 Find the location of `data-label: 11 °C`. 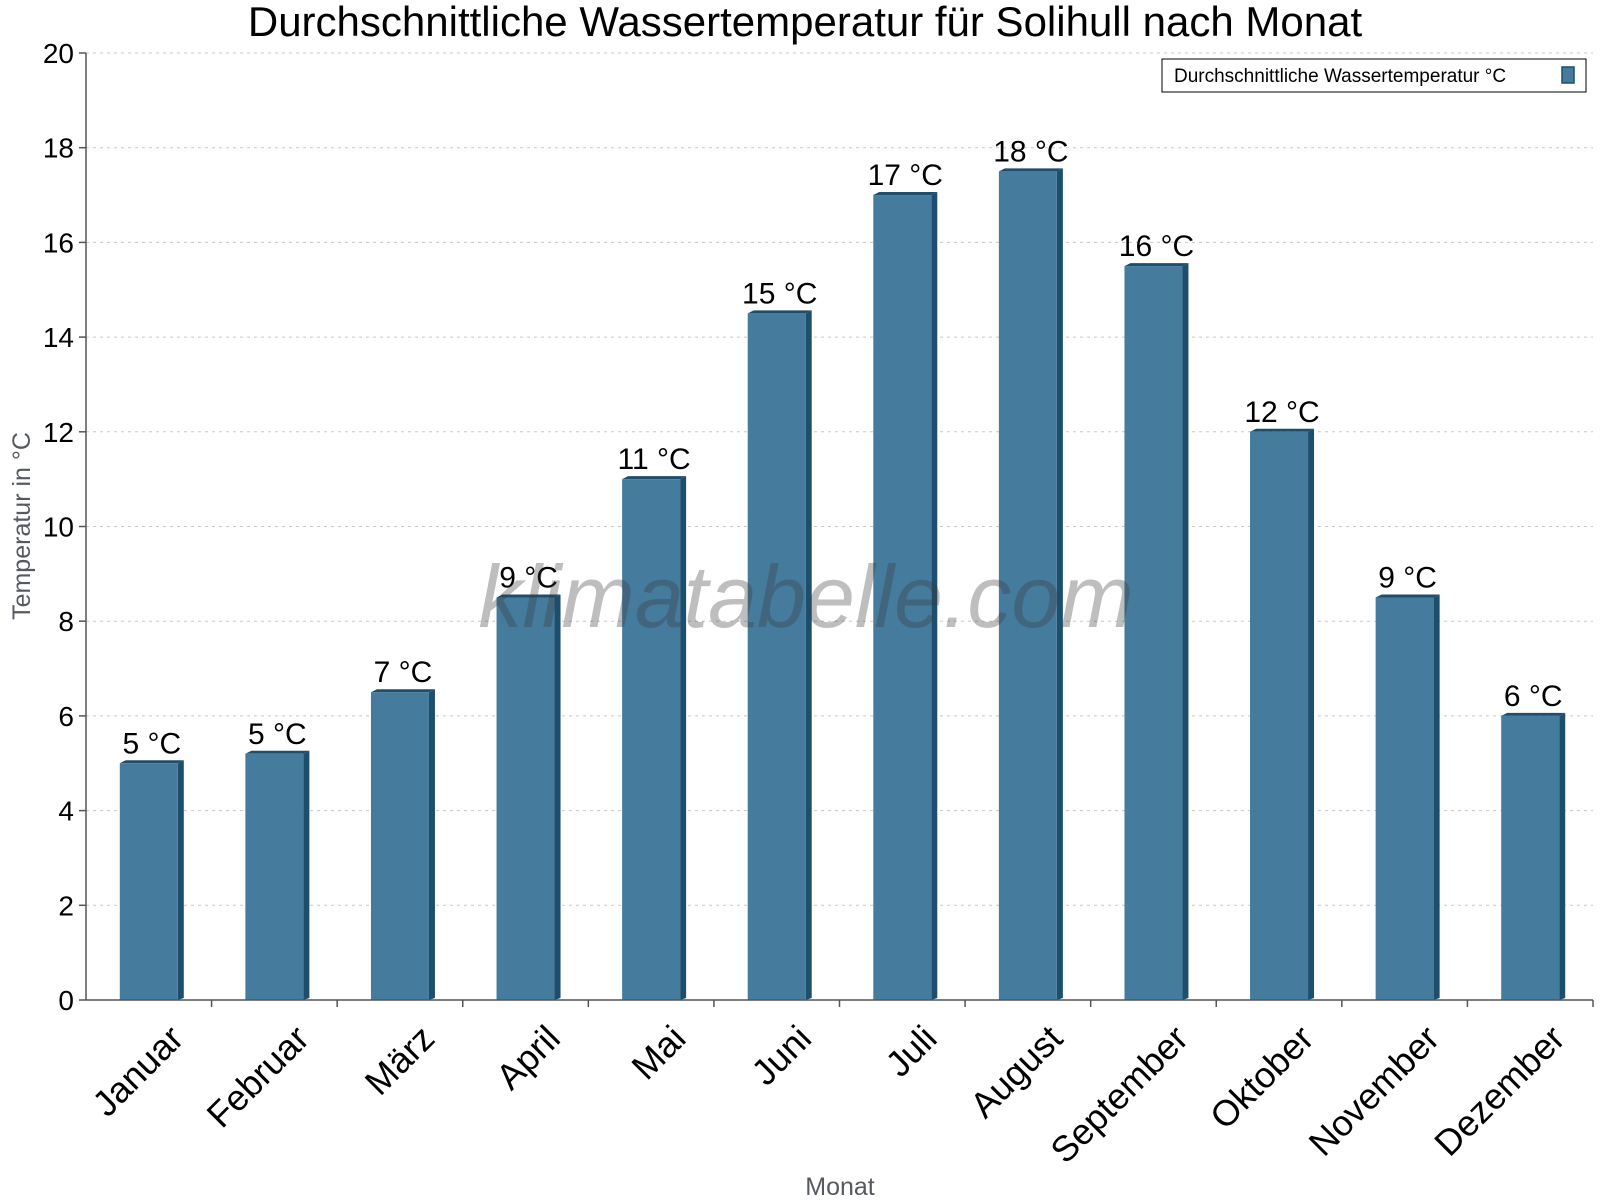

data-label: 11 °C is located at coordinates (654, 459).